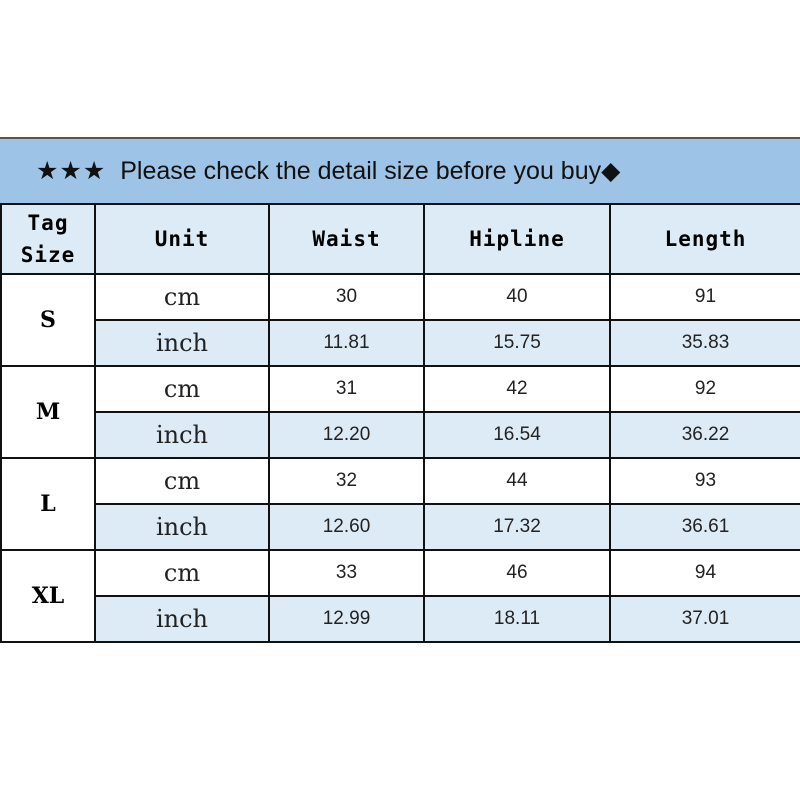  Describe the element at coordinates (517, 343) in the screenshot. I see `hipline-cell: 15.75` at that location.